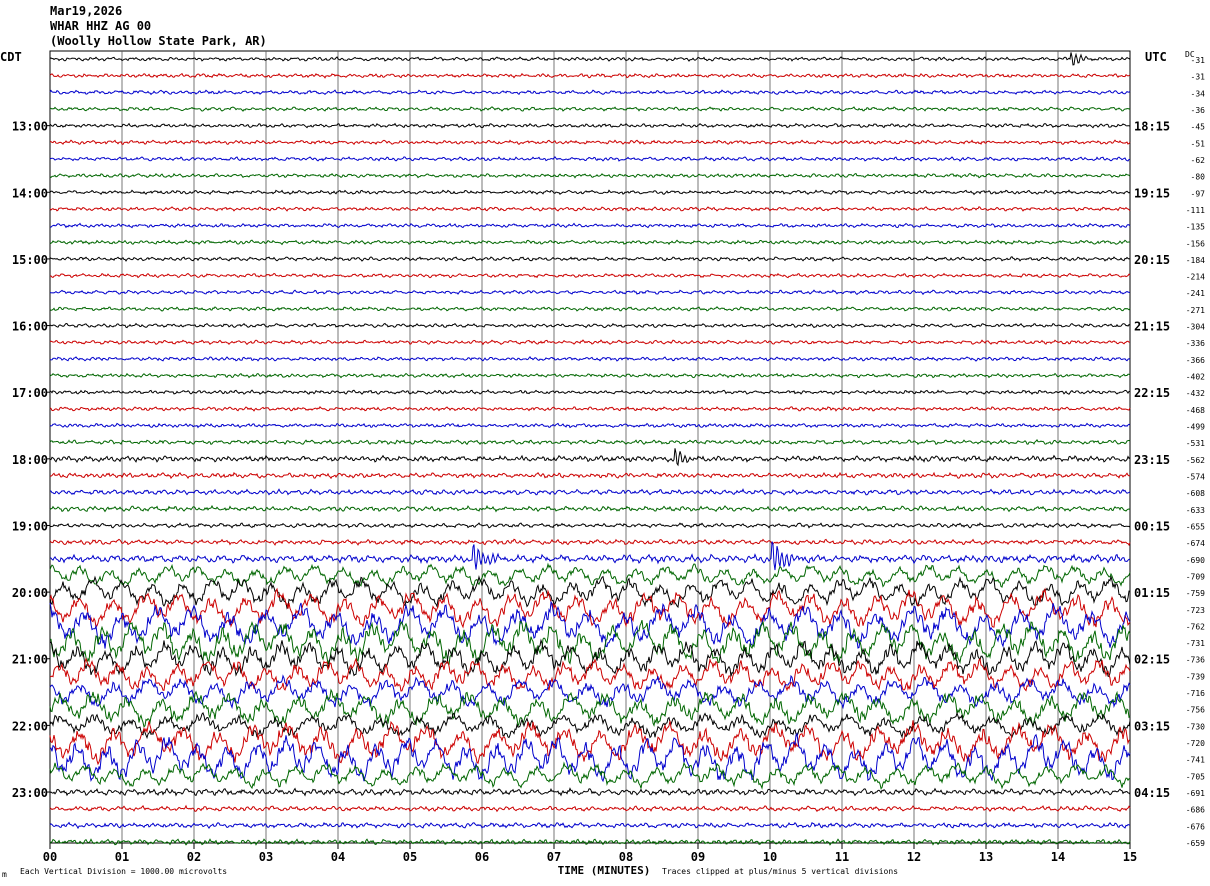  I want to click on right-time-label: 20:15, so click(1152, 260).